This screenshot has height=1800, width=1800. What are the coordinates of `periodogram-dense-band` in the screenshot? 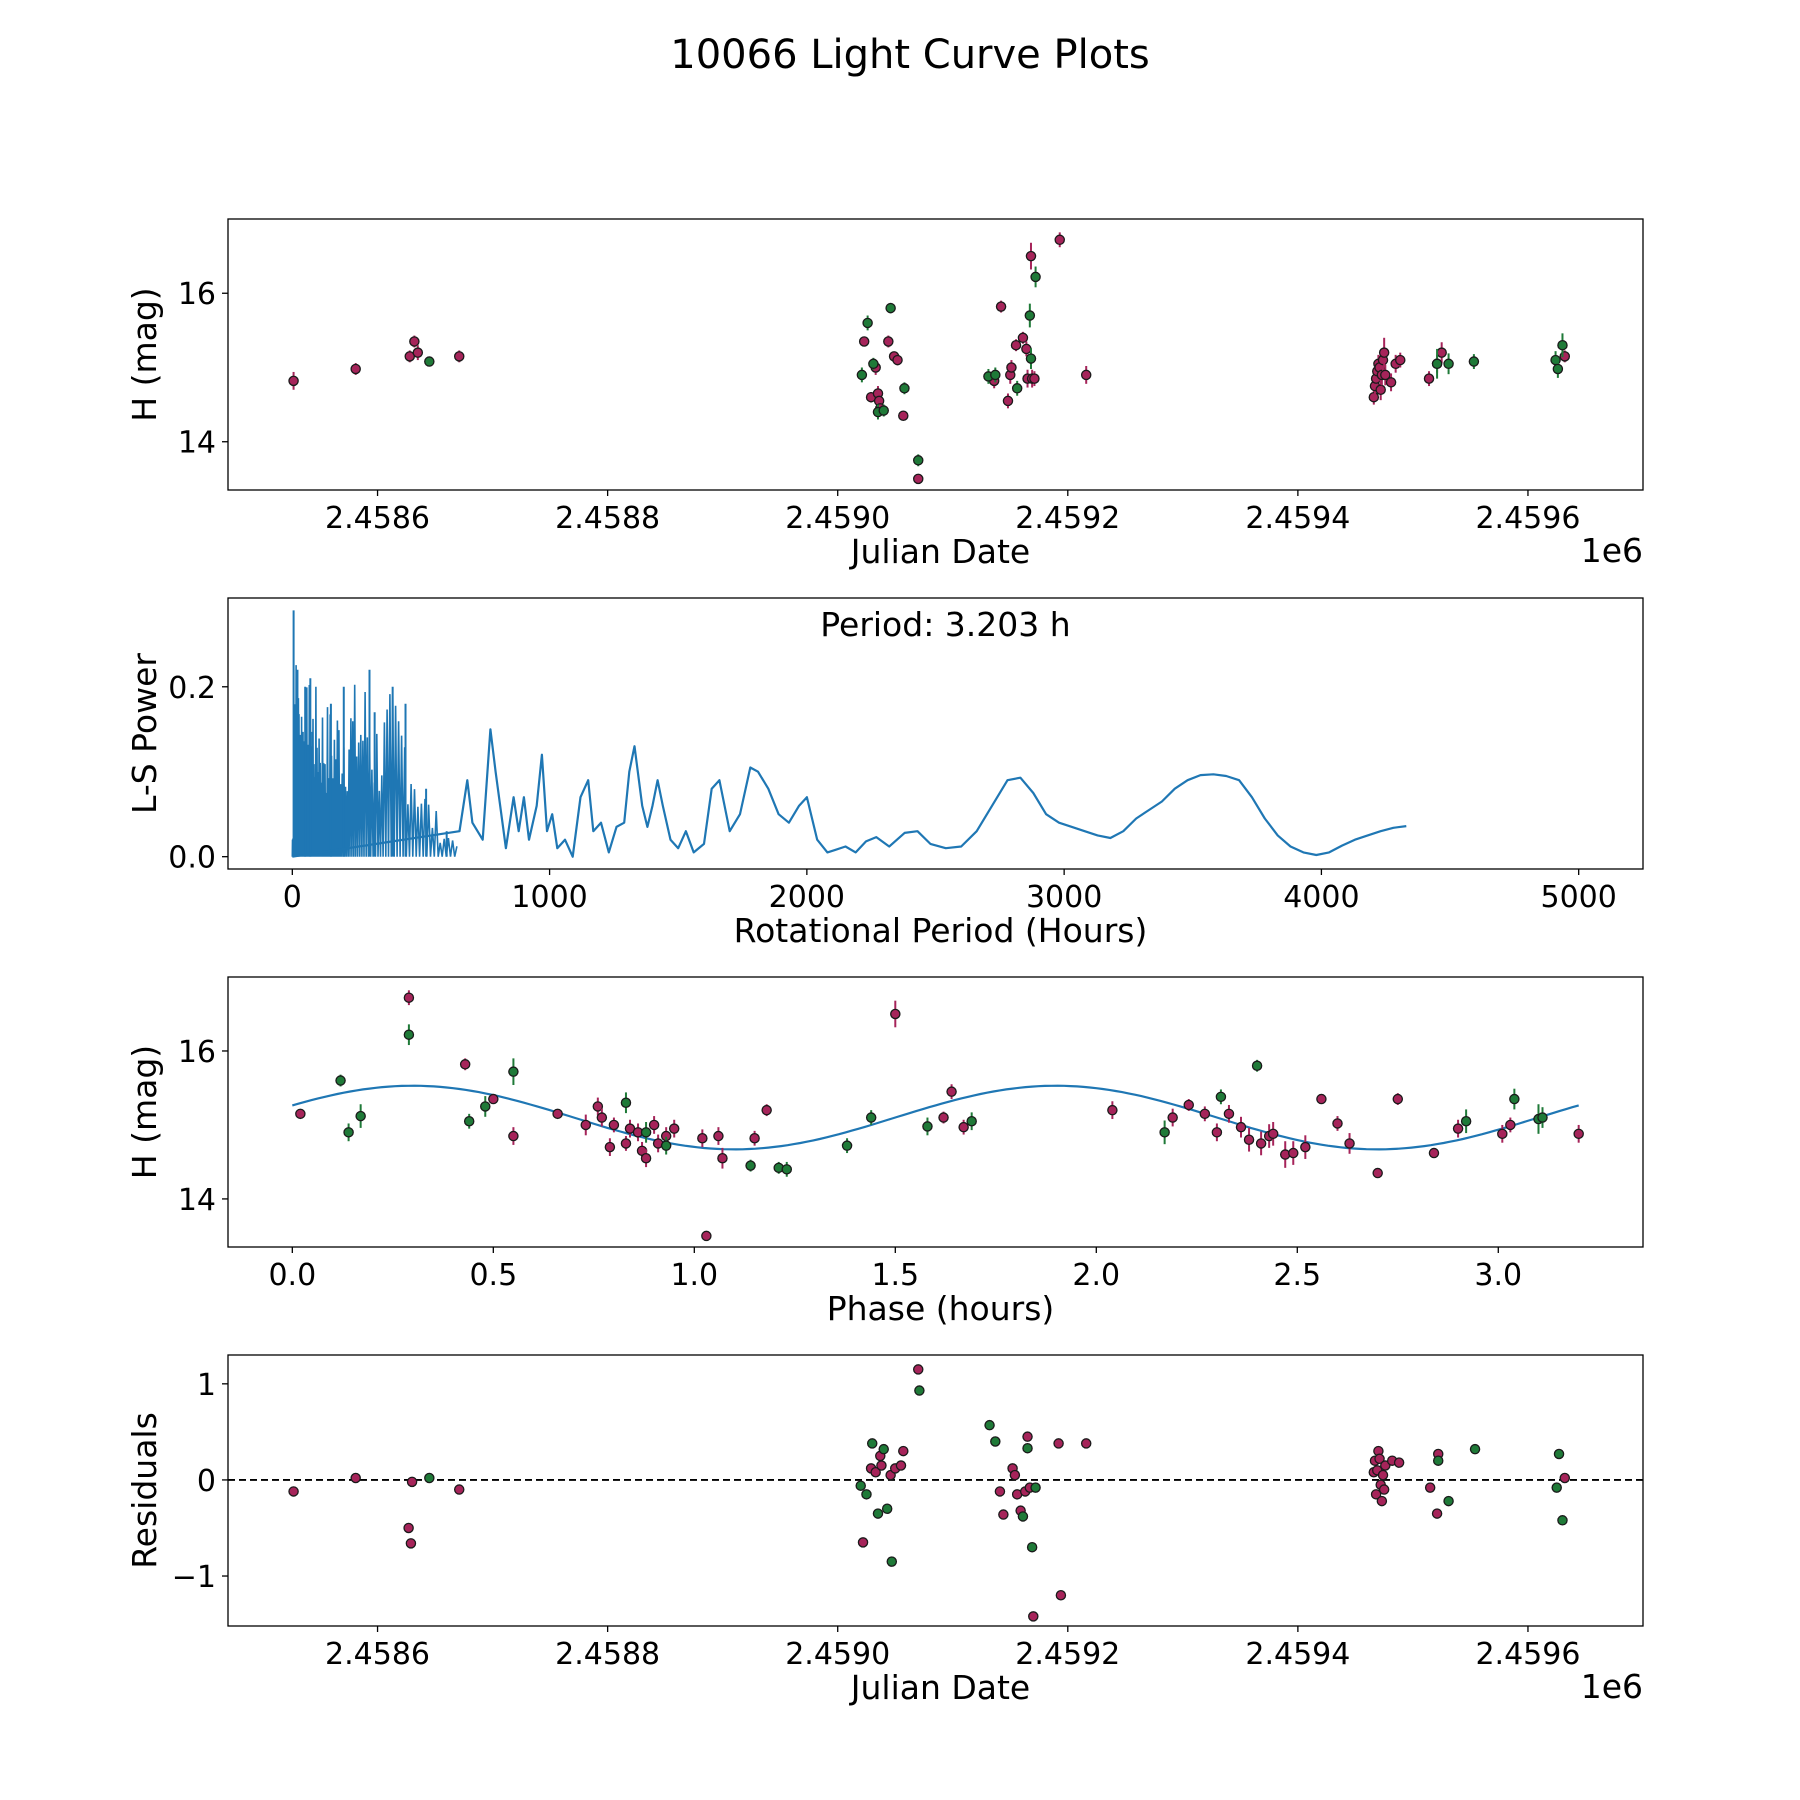 It's located at (374, 761).